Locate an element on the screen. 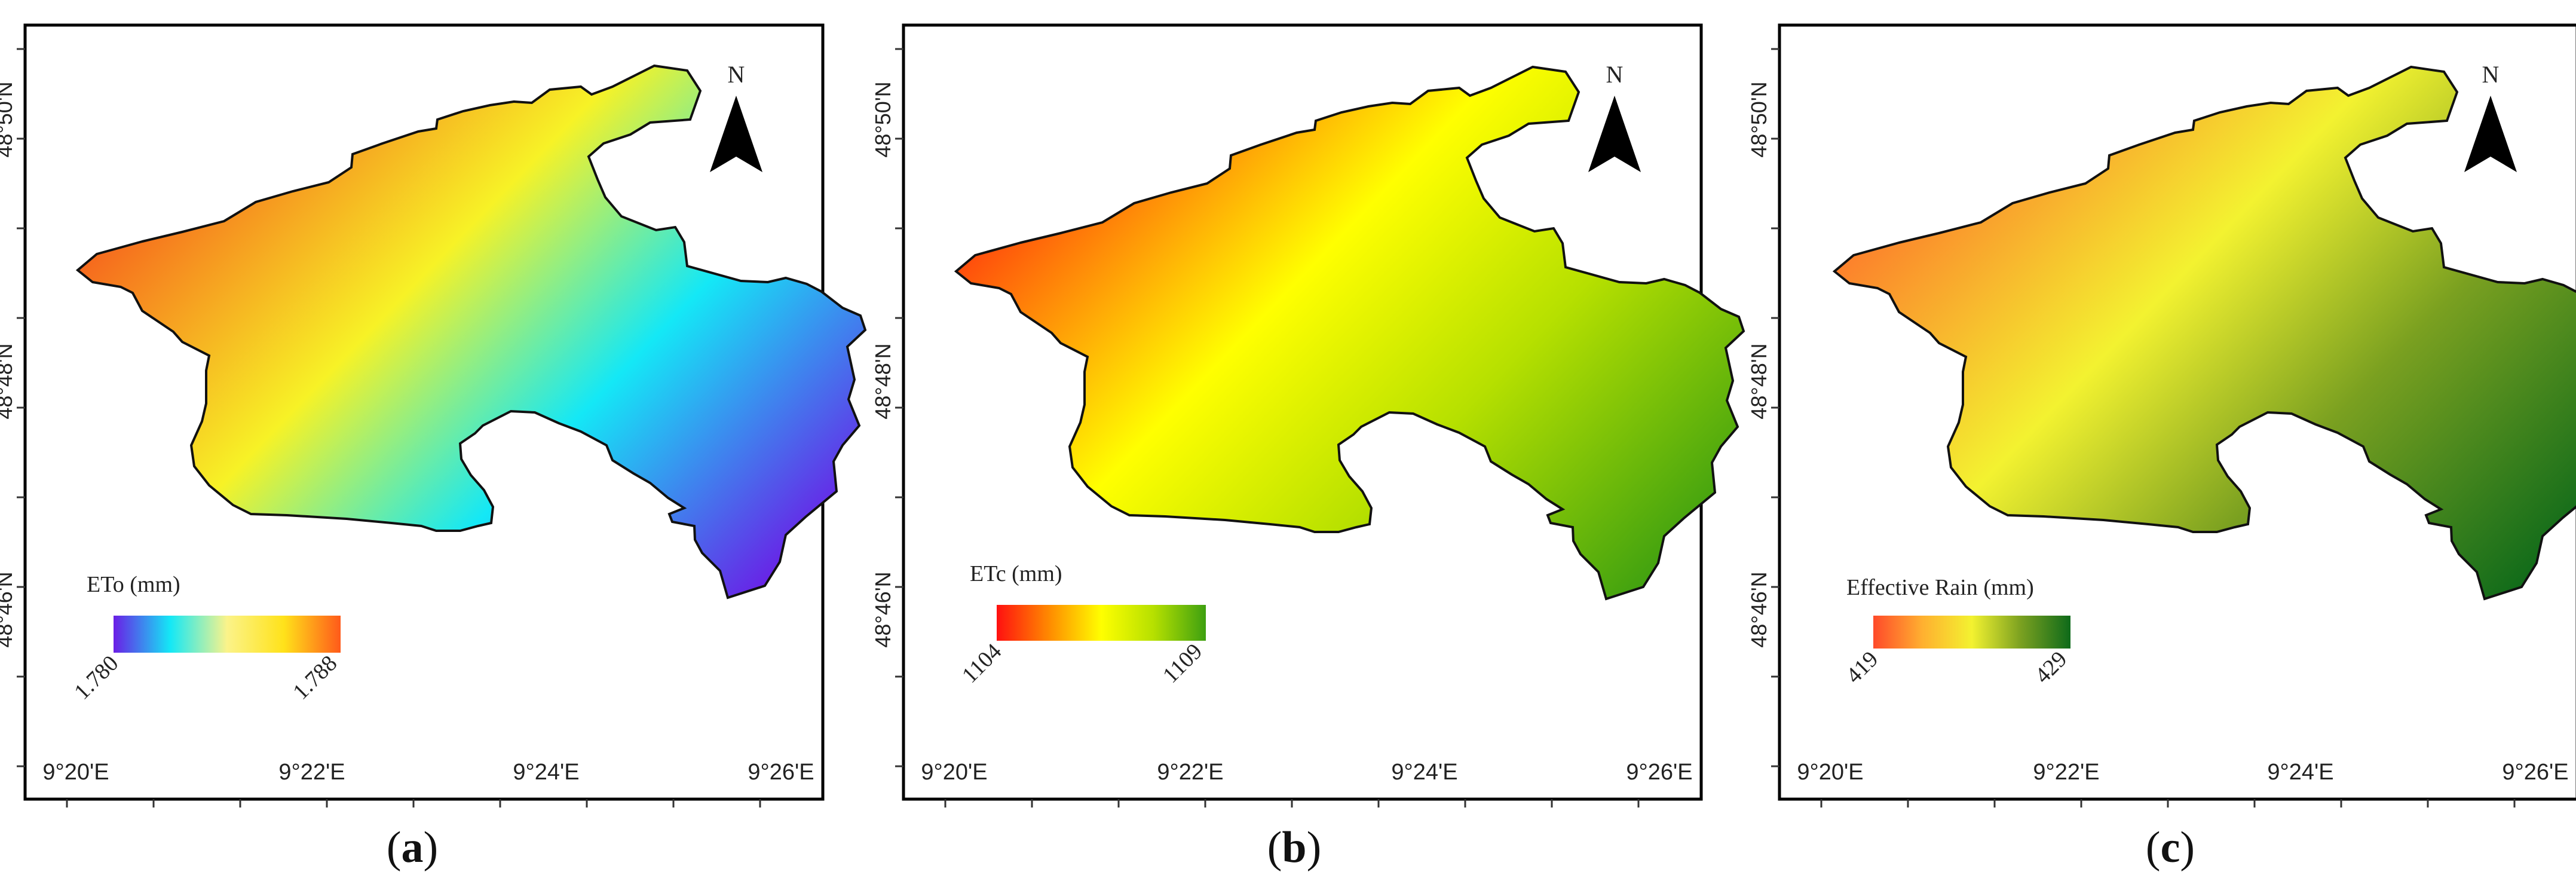 Image resolution: width=2576 pixels, height=887 pixels. caption-letter-b: b is located at coordinates (1295, 847).